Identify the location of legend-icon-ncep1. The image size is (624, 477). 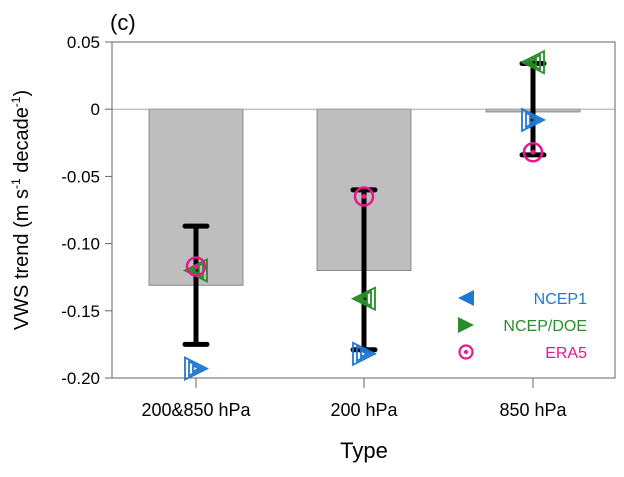
(466, 298).